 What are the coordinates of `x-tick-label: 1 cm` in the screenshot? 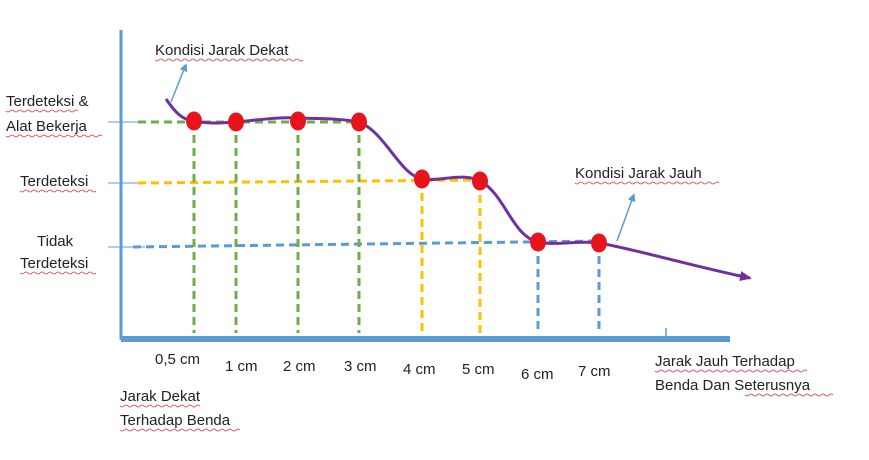 It's located at (241, 366).